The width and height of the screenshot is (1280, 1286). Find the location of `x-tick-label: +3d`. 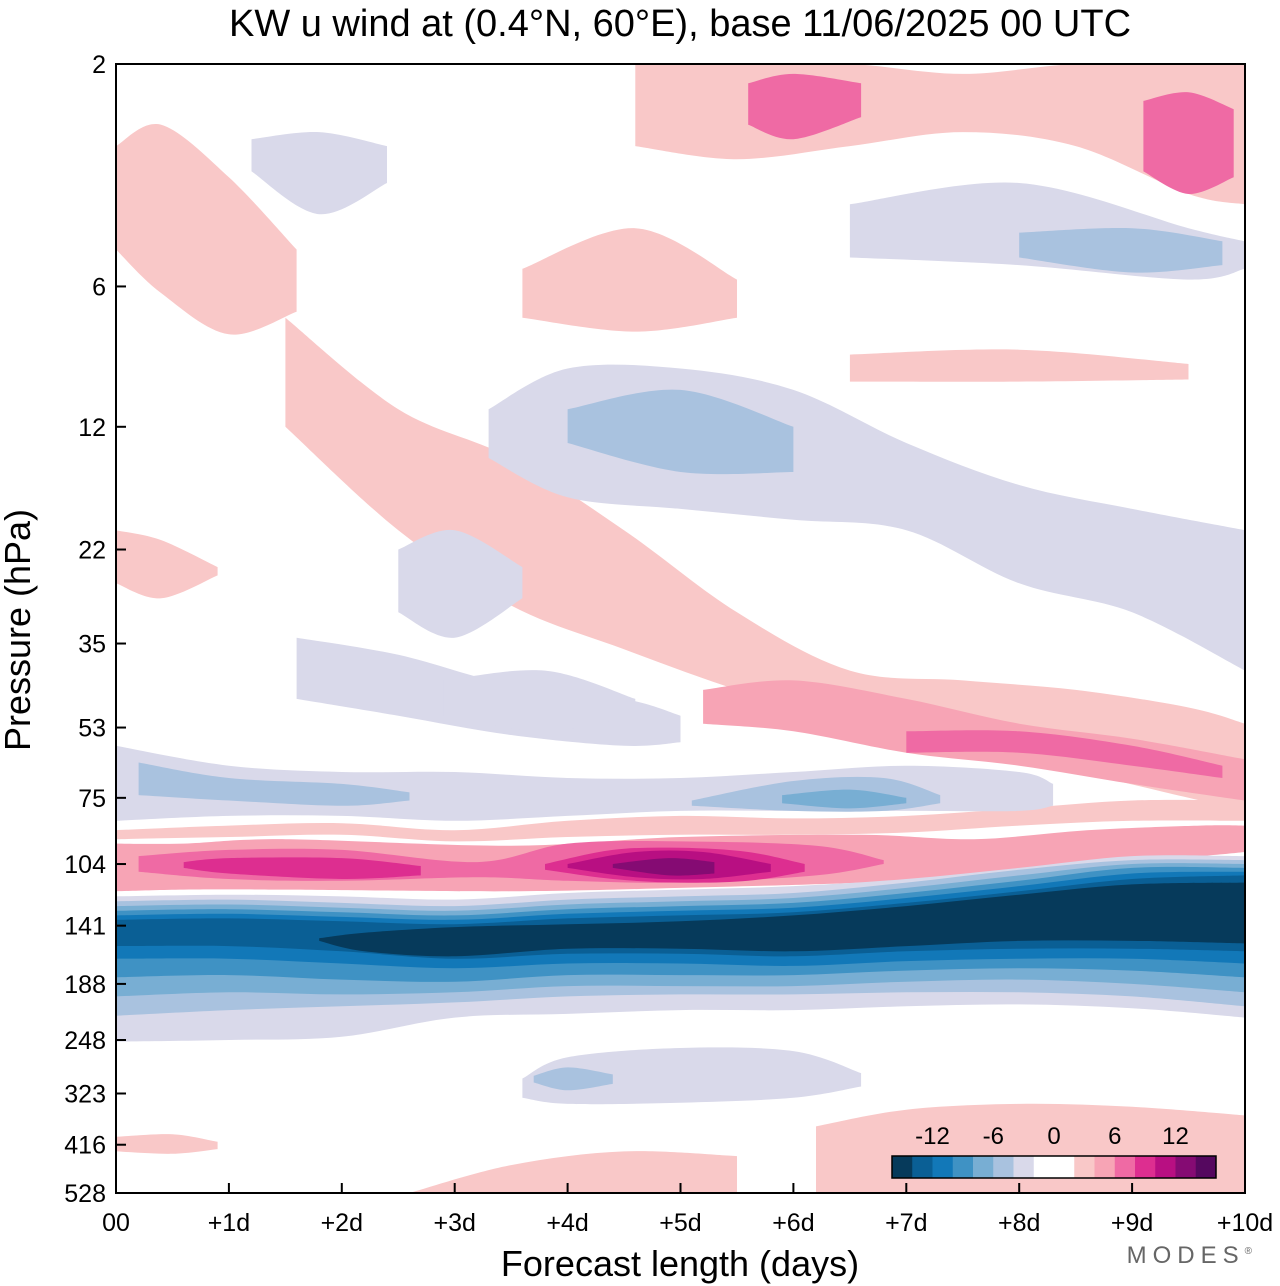

x-tick-label: +3d is located at coordinates (454, 1223).